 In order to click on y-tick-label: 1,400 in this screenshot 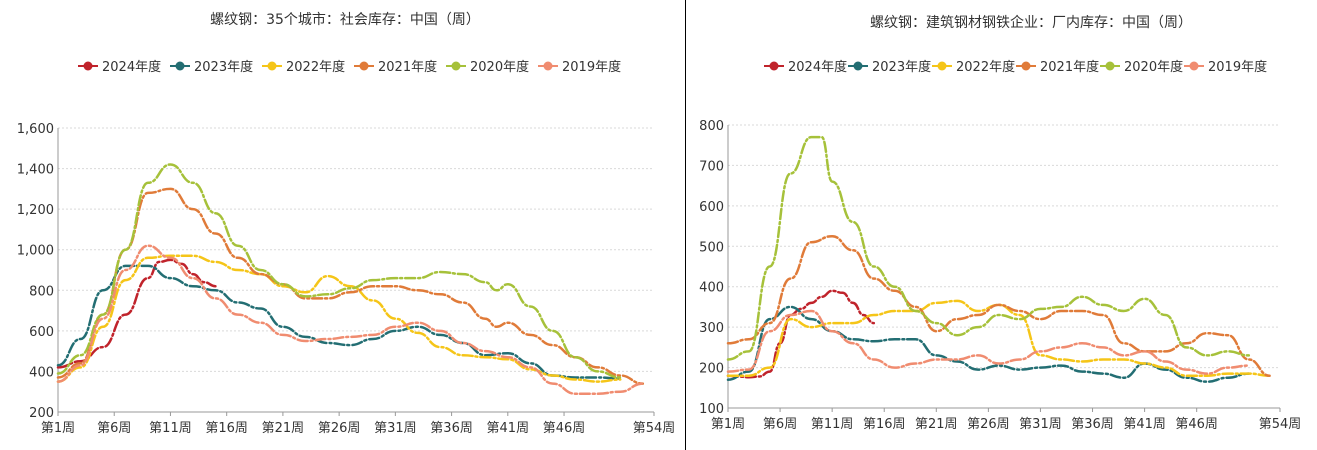, I will do `click(35, 170)`.